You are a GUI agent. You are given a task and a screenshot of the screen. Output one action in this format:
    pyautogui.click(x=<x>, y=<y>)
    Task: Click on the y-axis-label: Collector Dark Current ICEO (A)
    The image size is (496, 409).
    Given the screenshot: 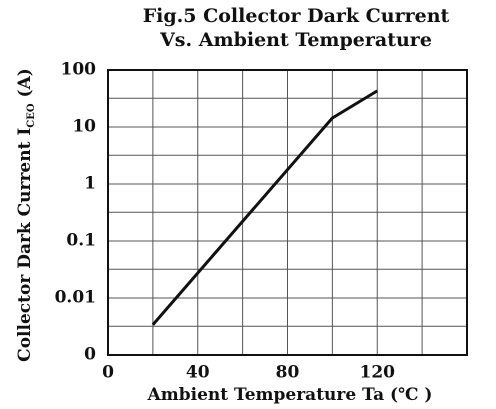 What is the action you would take?
    pyautogui.click(x=26, y=215)
    